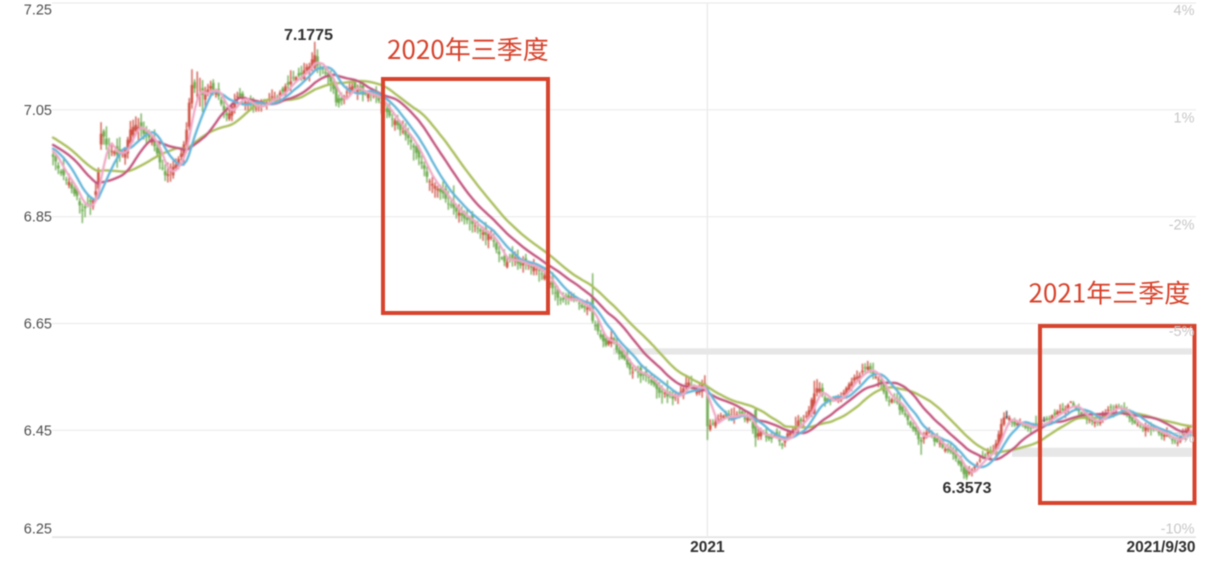  I want to click on svg-text: 4%, so click(1184, 11).